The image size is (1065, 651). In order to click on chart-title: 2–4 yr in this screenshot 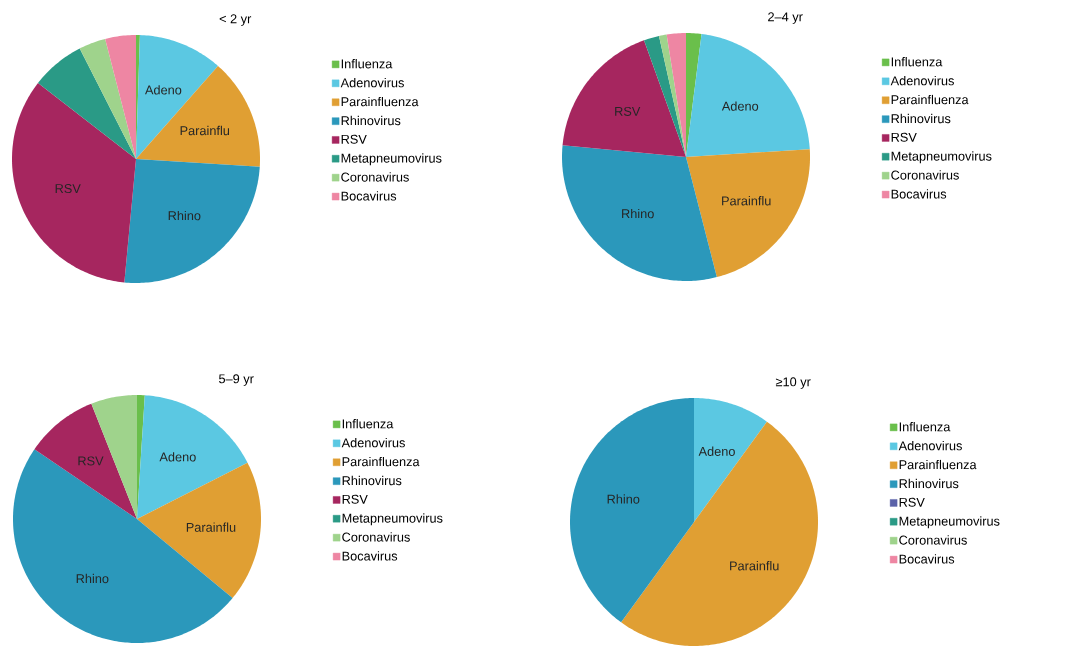, I will do `click(785, 18)`.